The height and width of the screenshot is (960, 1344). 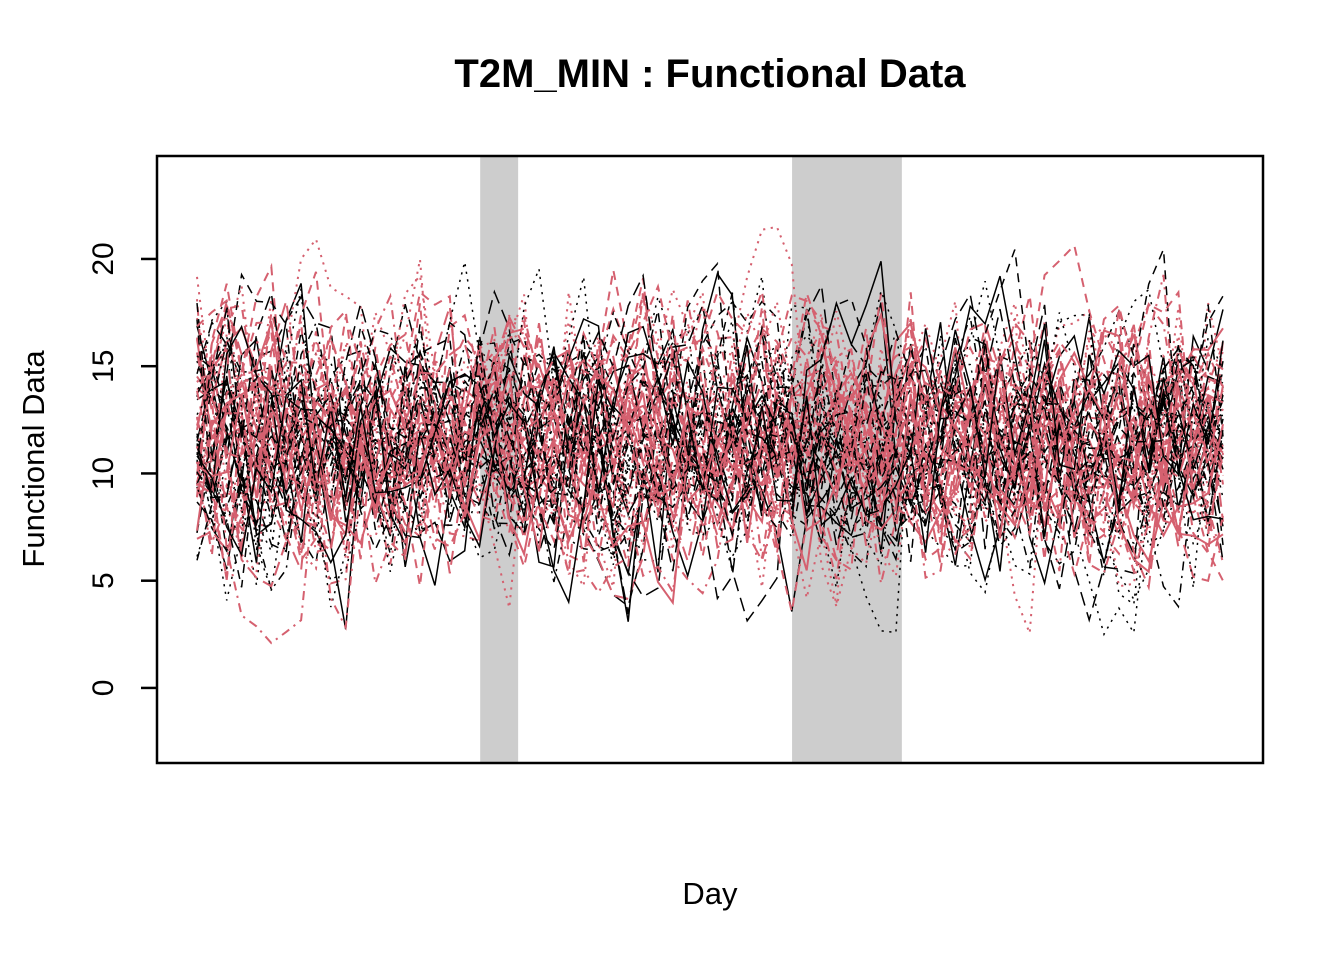 I want to click on curve-black-solid, so click(x=710, y=424).